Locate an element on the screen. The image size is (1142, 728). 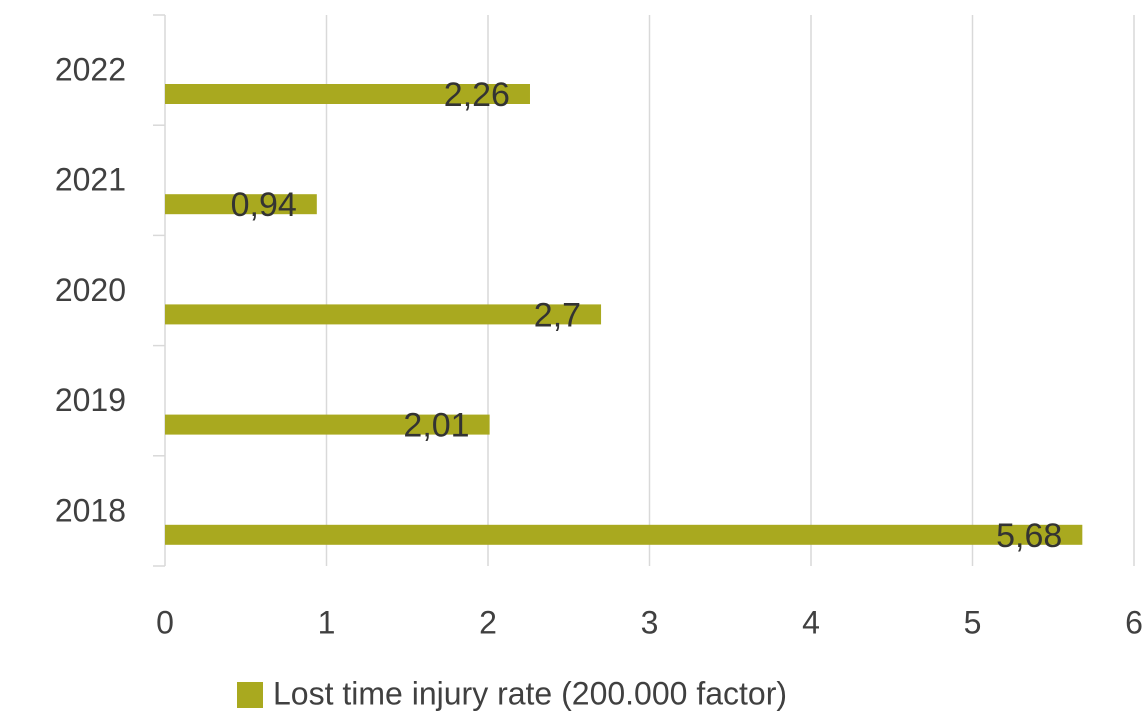
legend-label: Lost time injury rate (200.000 factor) is located at coordinates (530, 693).